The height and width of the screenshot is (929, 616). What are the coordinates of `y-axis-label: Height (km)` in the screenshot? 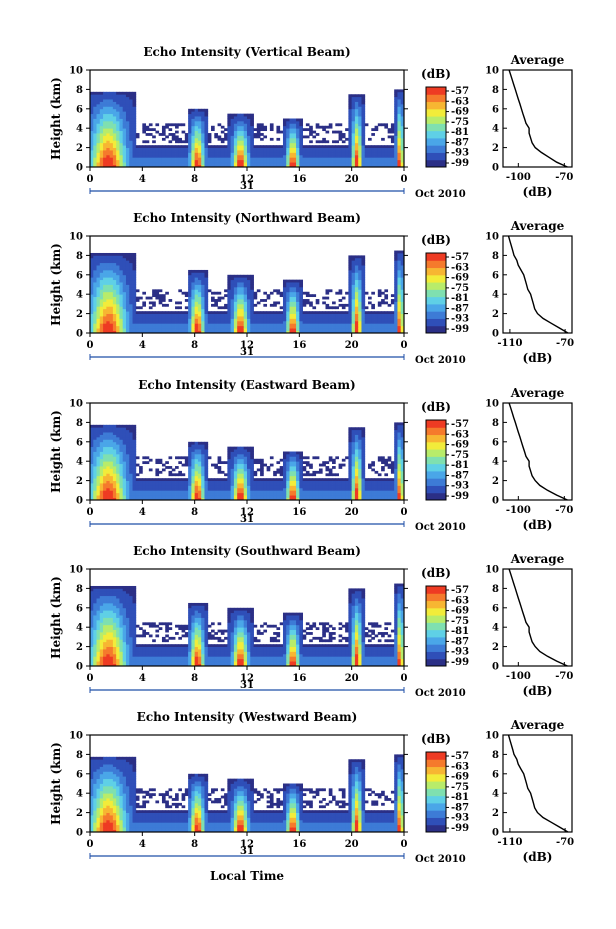 It's located at (56, 118).